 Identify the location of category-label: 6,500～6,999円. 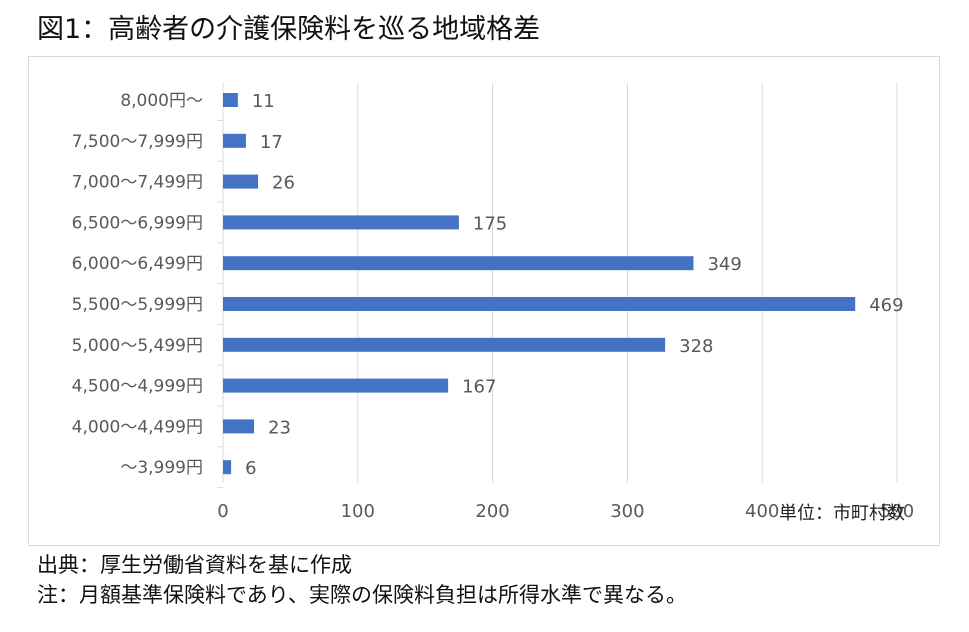
(137, 223).